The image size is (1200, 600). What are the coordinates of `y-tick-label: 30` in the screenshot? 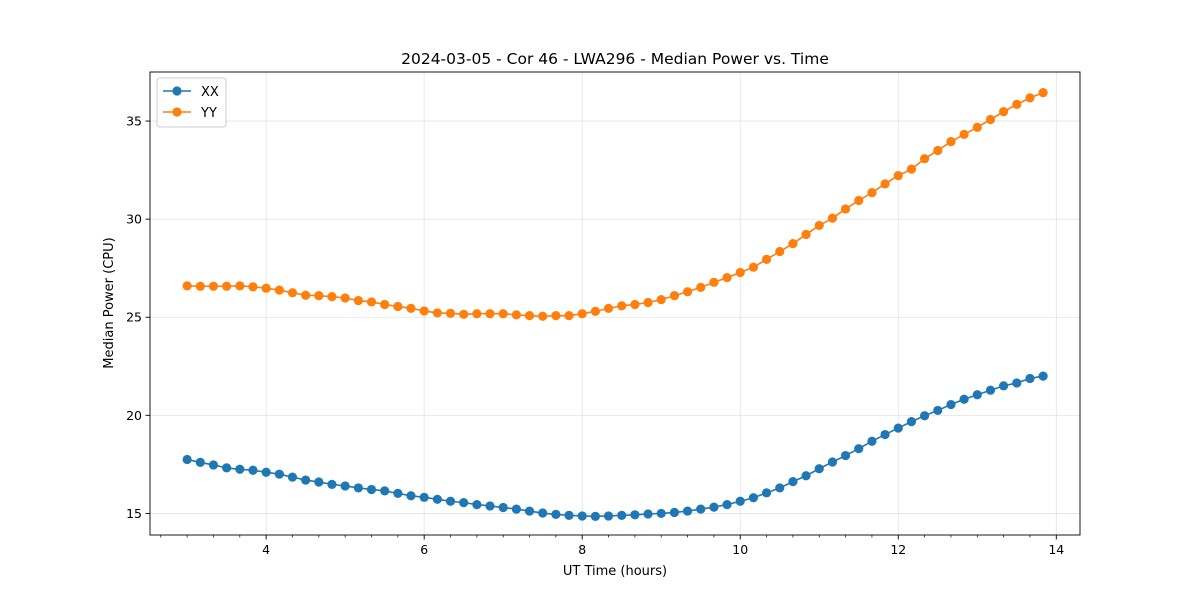 It's located at (134, 219).